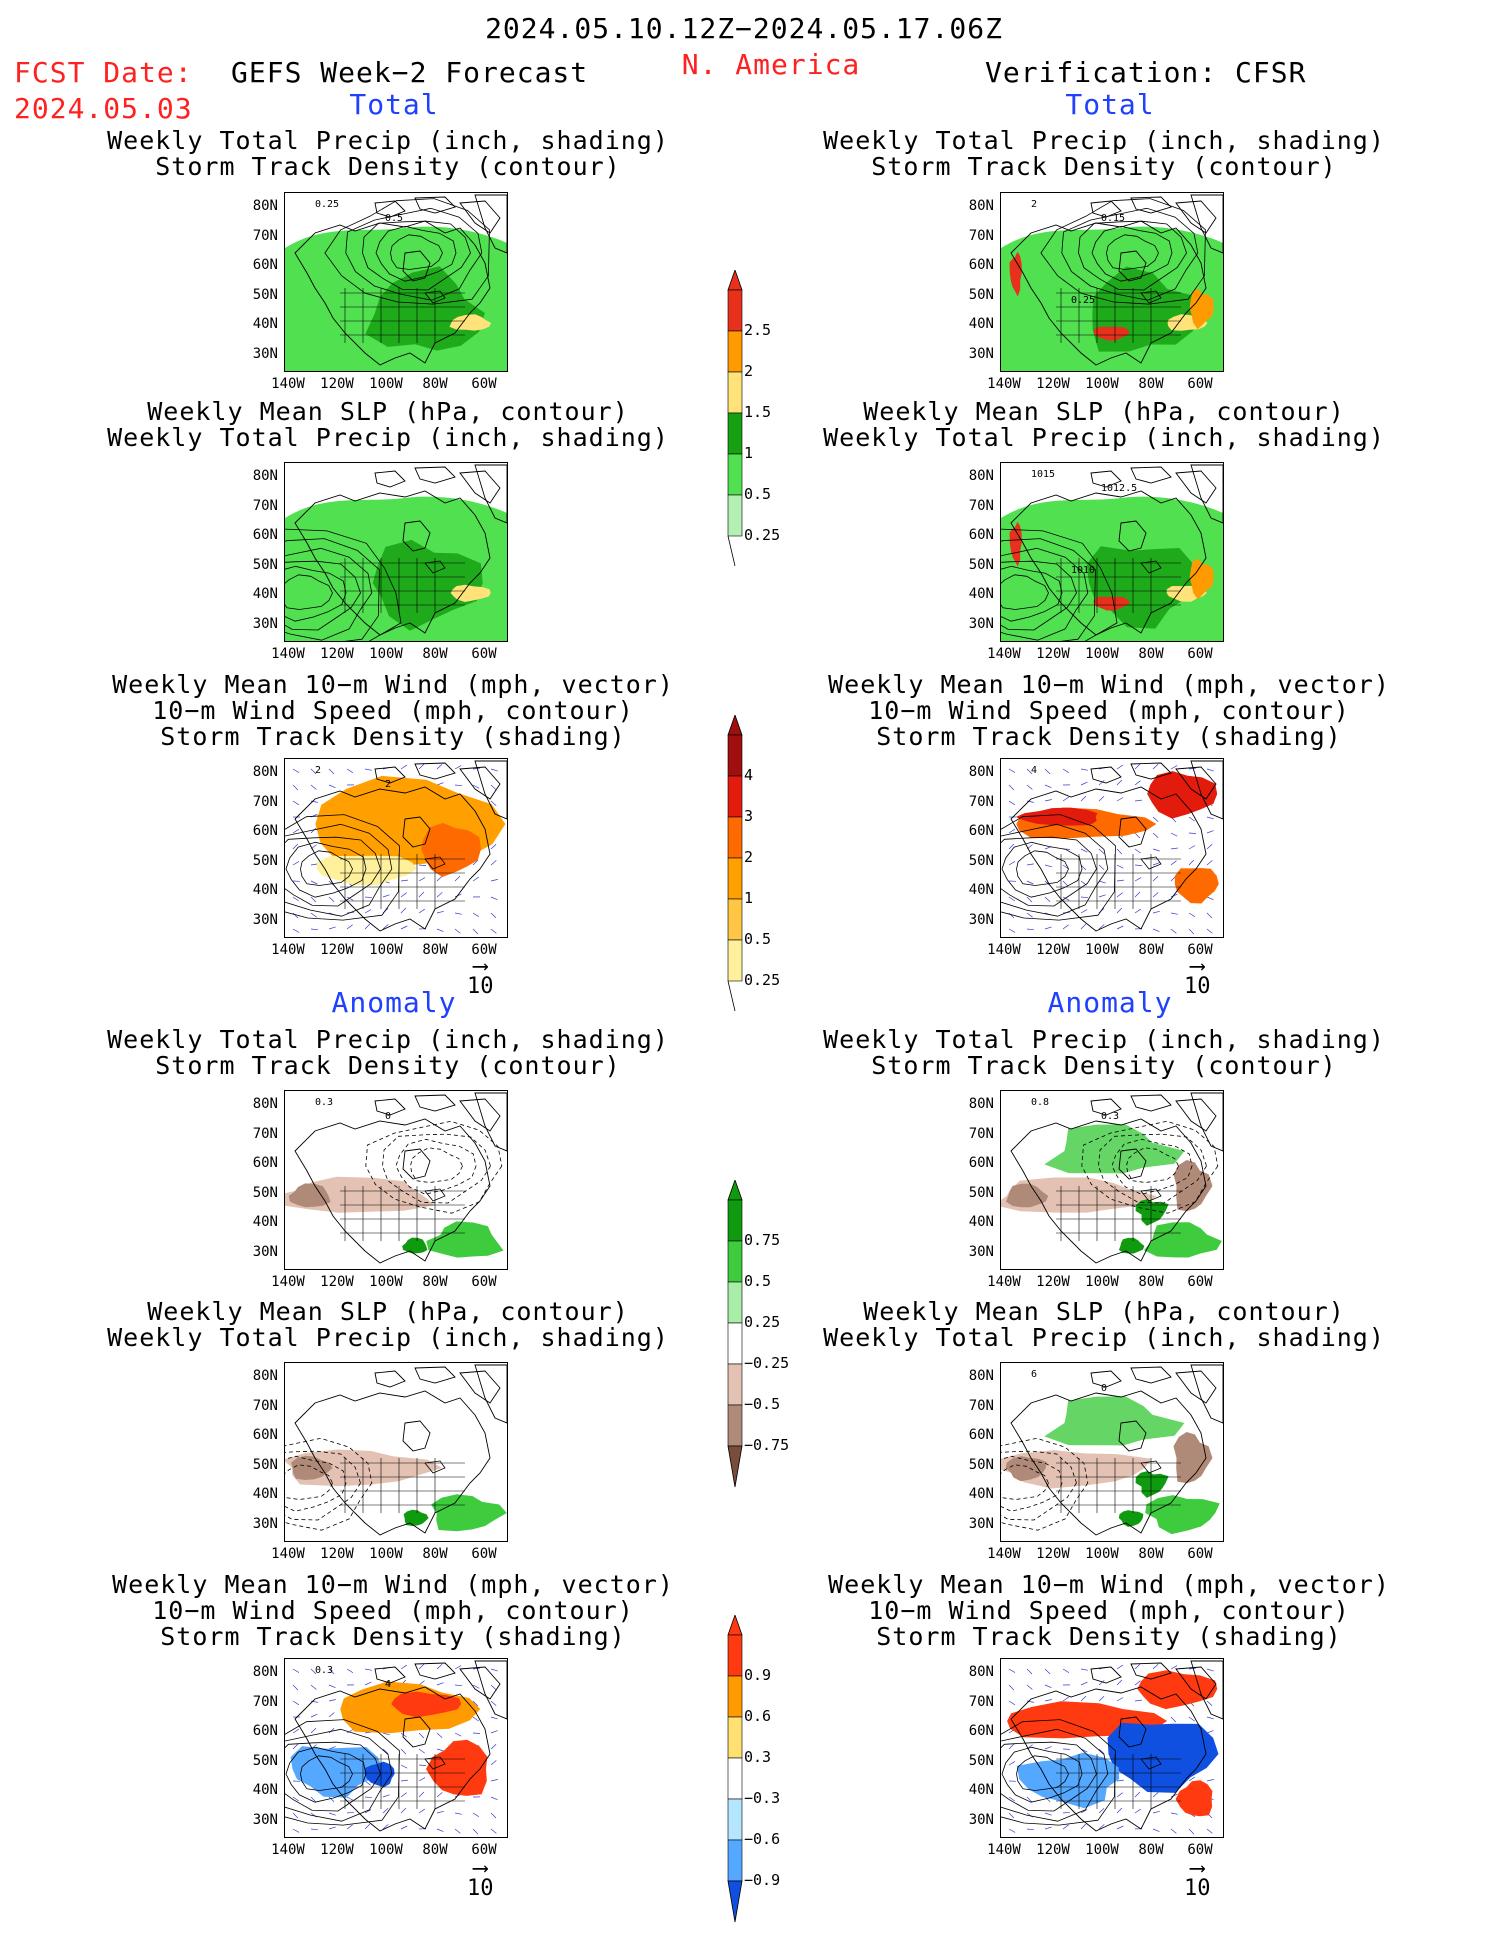 The width and height of the screenshot is (1487, 1956). What do you see at coordinates (1112, 282) in the screenshot?
I see `map-panel: 2 0.15 0.25` at bounding box center [1112, 282].